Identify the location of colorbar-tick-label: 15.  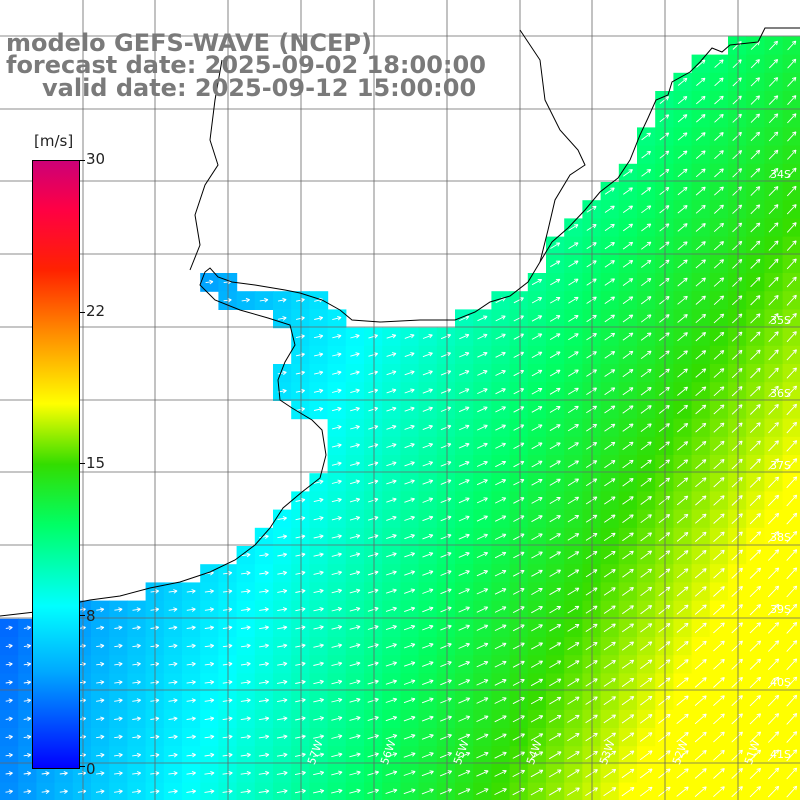
(96, 463).